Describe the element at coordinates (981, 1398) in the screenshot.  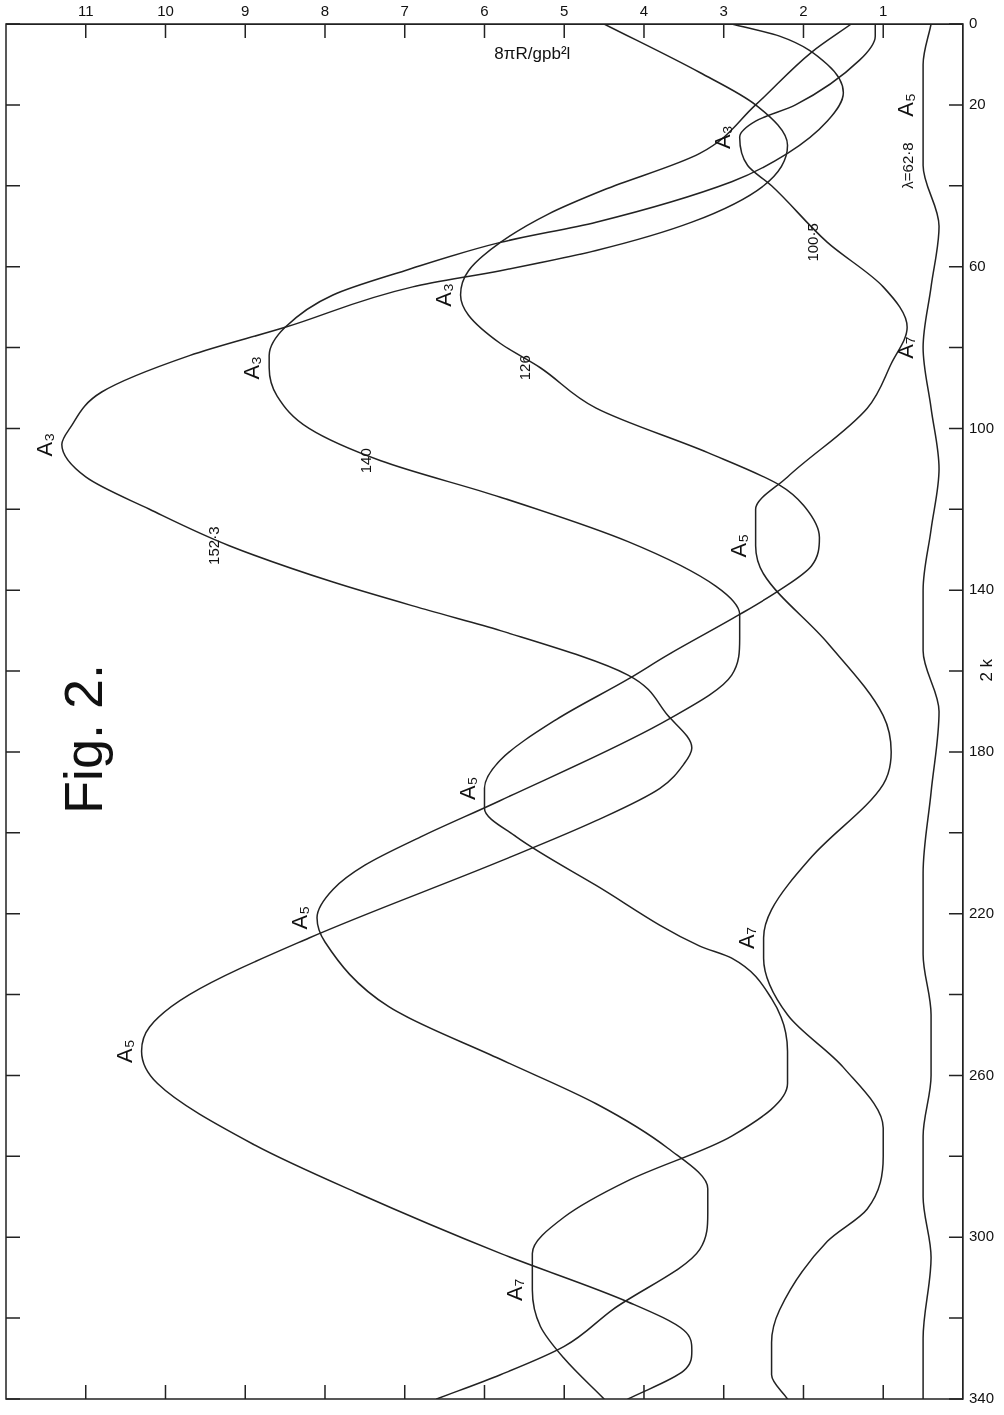
I see `y-tick-label: 340` at that location.